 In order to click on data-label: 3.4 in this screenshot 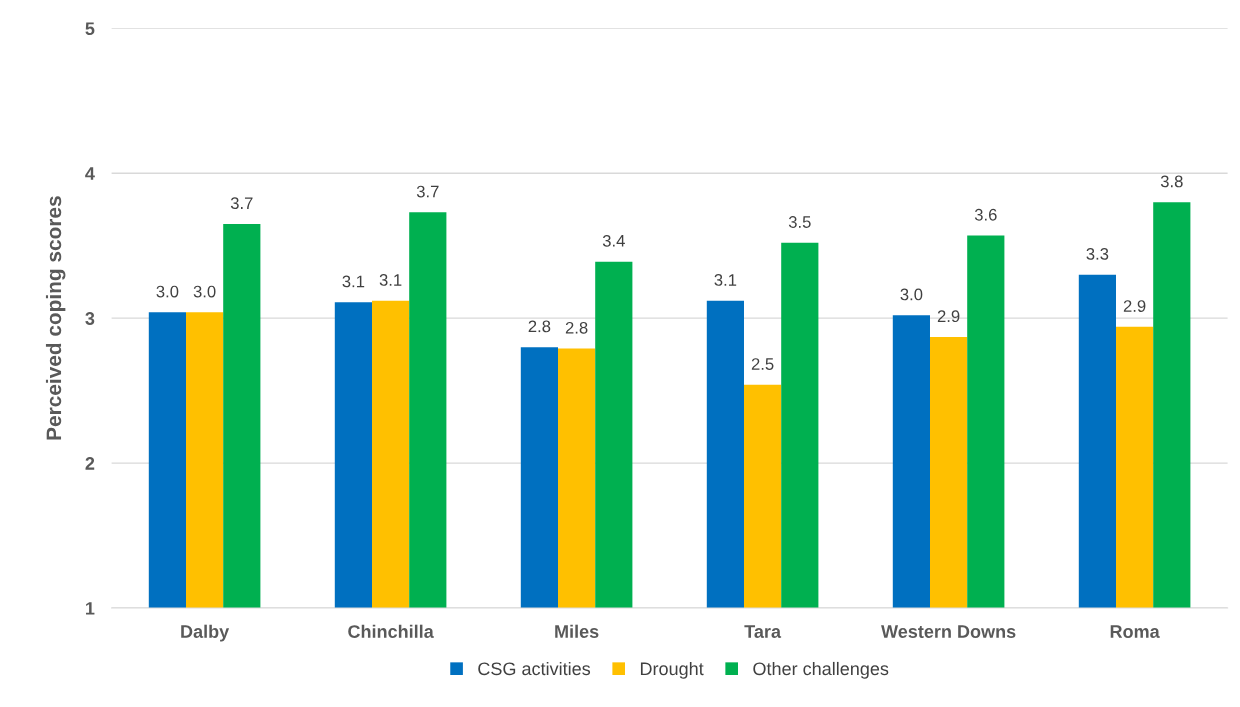, I will do `click(613, 240)`.